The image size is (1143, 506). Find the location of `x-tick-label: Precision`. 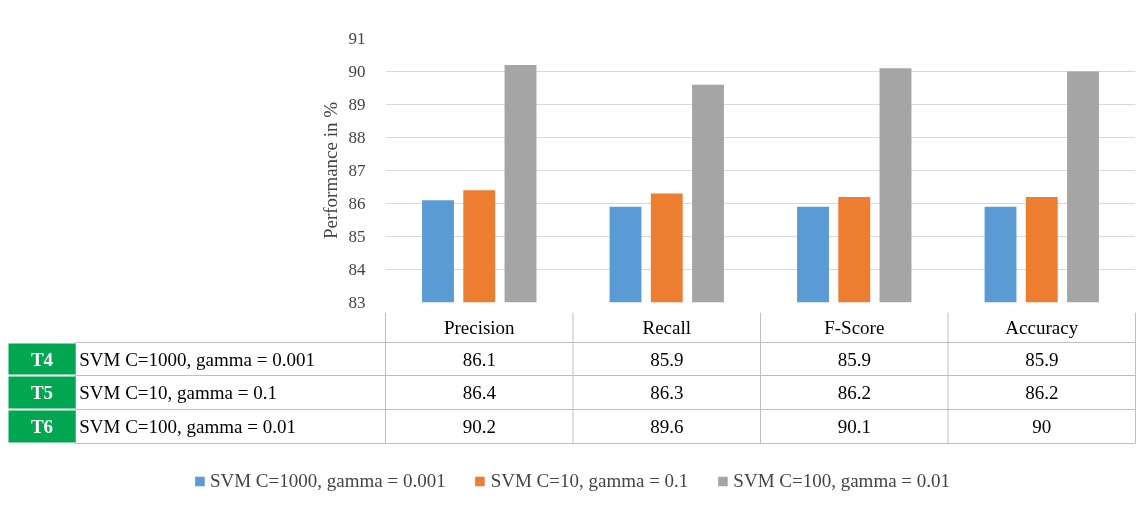

x-tick-label: Precision is located at coordinates (479, 327).